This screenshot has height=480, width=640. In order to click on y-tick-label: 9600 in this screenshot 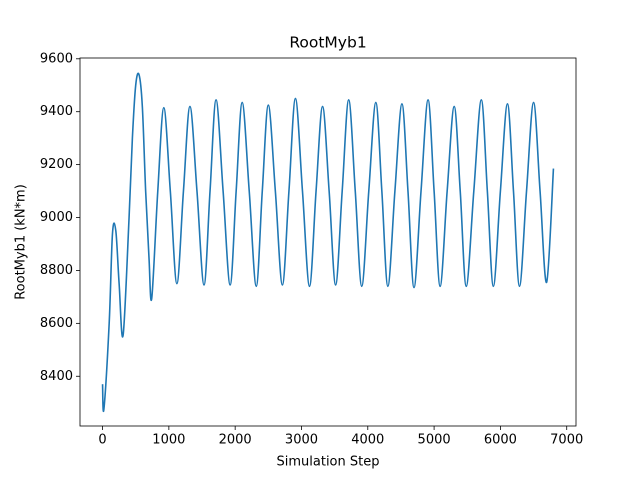, I will do `click(56, 58)`.